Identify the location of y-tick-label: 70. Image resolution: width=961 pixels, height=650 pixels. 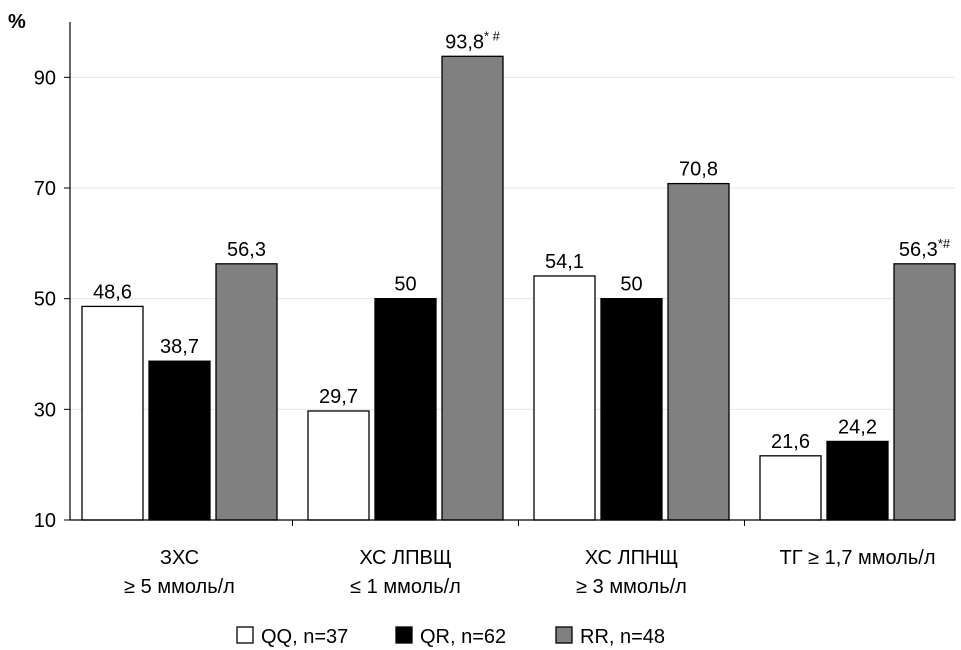
(45, 189).